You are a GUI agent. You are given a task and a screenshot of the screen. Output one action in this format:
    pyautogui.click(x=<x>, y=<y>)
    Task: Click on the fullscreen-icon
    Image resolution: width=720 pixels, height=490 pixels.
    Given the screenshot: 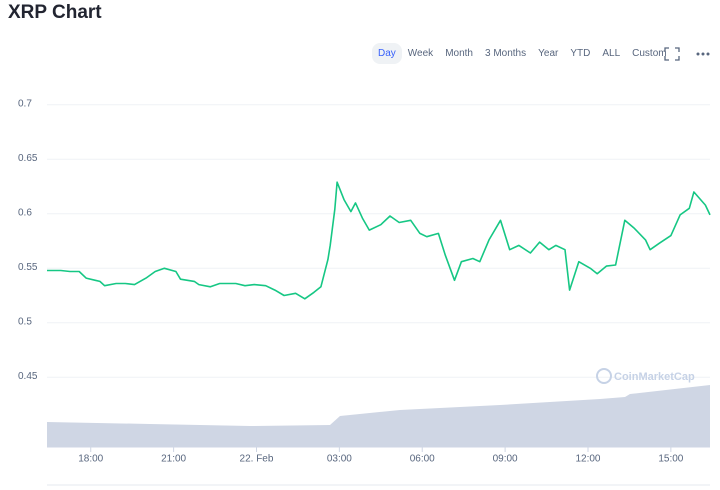 What is the action you would take?
    pyautogui.click(x=672, y=54)
    